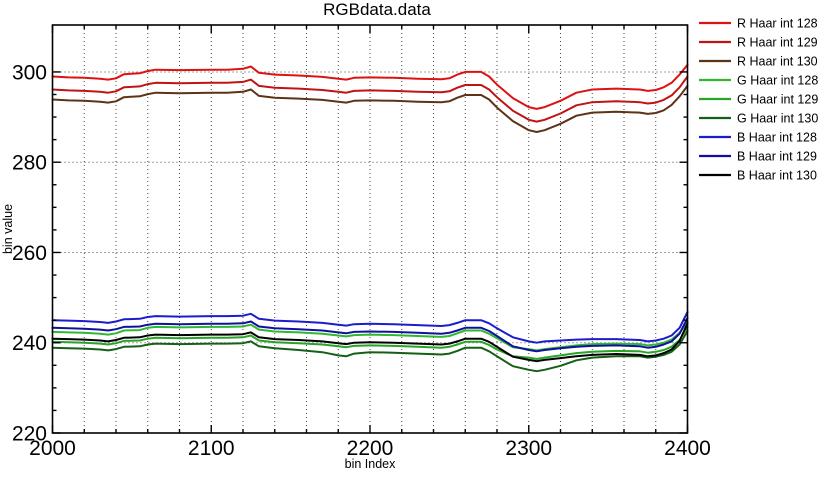 This screenshot has height=477, width=821. What do you see at coordinates (8, 229) in the screenshot?
I see `y-axis-label: bin value` at bounding box center [8, 229].